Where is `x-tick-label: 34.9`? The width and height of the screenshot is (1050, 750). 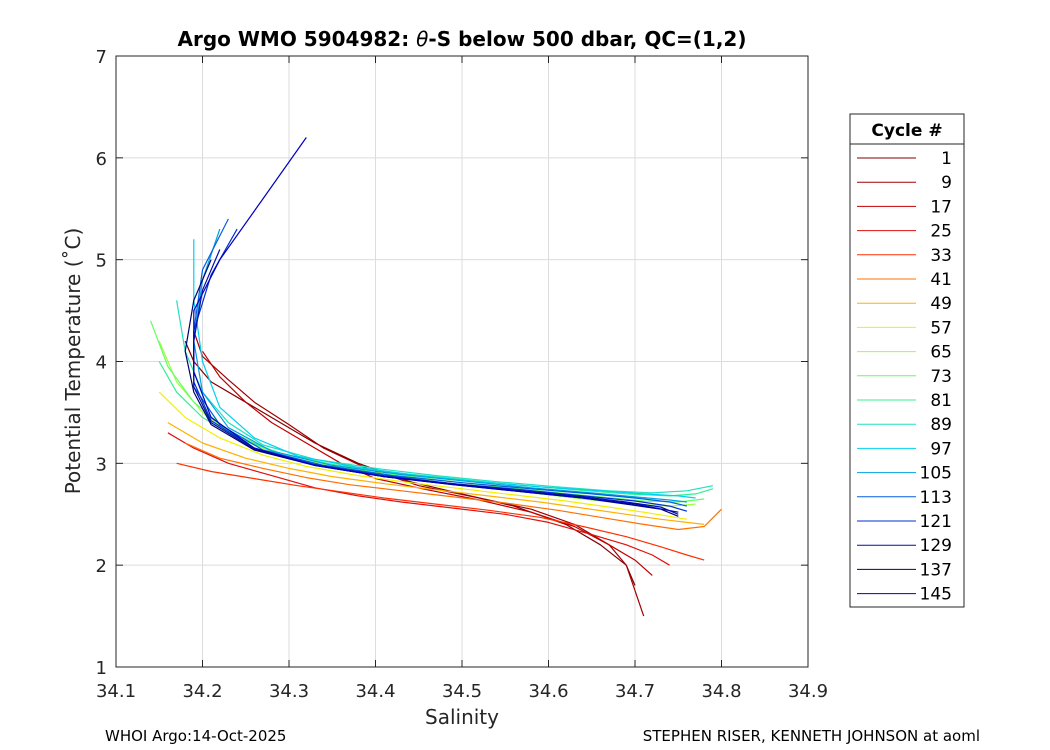 x-tick-label: 34.9 is located at coordinates (808, 691).